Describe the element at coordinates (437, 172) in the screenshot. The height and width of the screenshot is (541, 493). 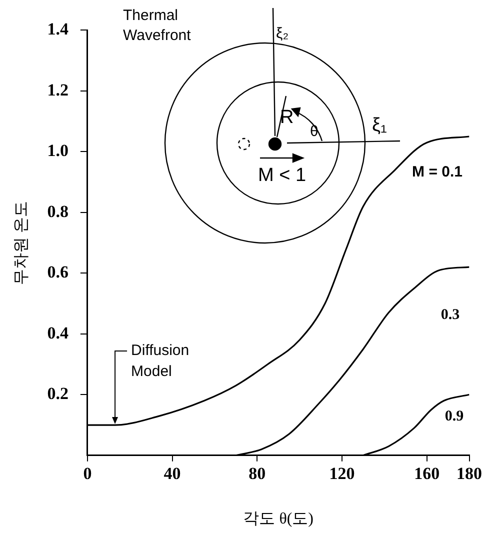
I see `series-label: M = 0.1` at that location.